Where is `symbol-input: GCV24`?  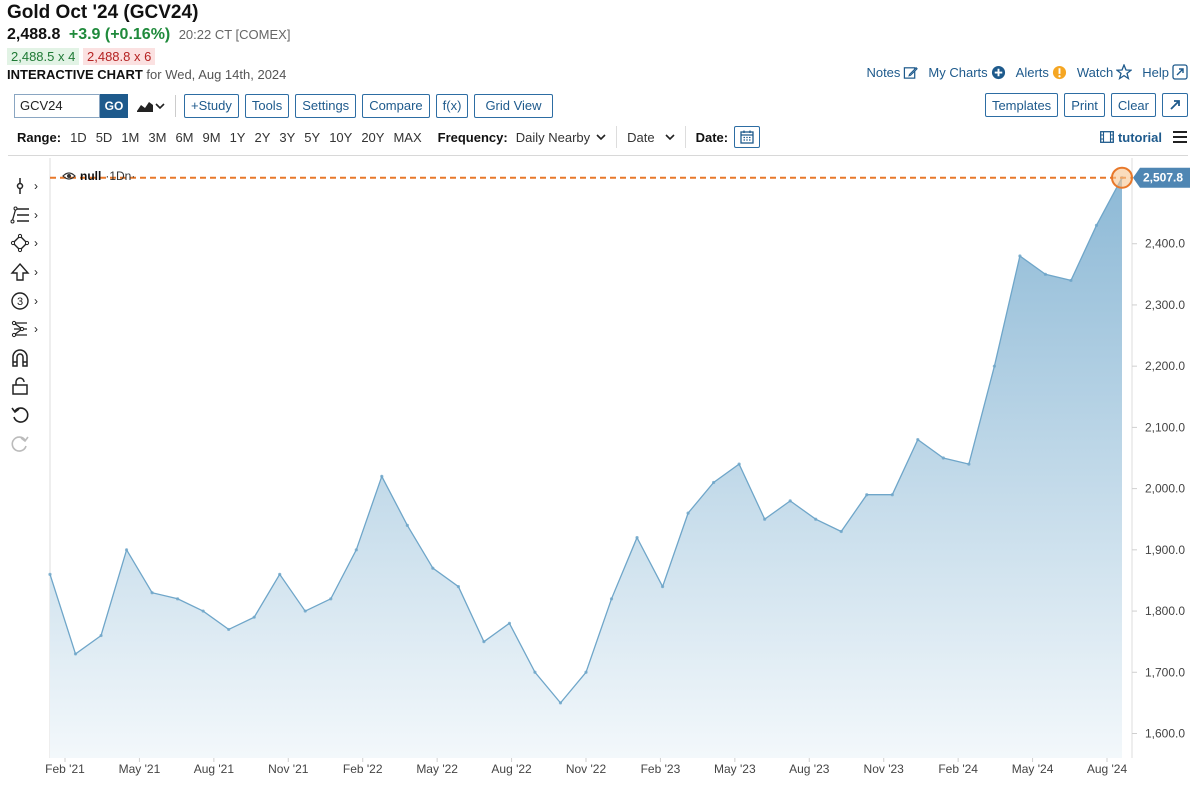 symbol-input: GCV24 is located at coordinates (57, 105).